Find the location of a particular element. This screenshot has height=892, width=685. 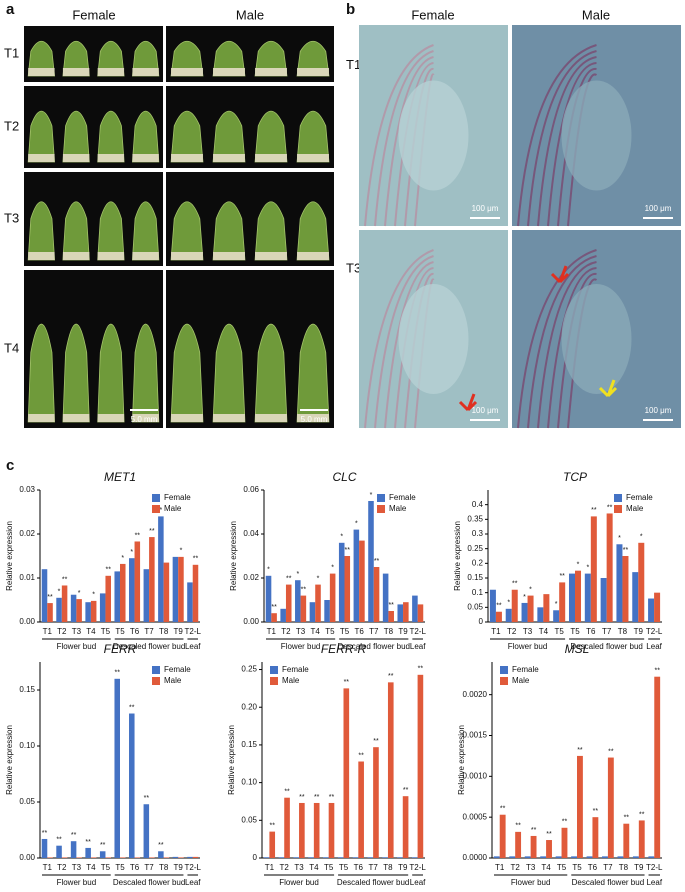

y-tick-label: 0.2 is located at coordinates (478, 562).